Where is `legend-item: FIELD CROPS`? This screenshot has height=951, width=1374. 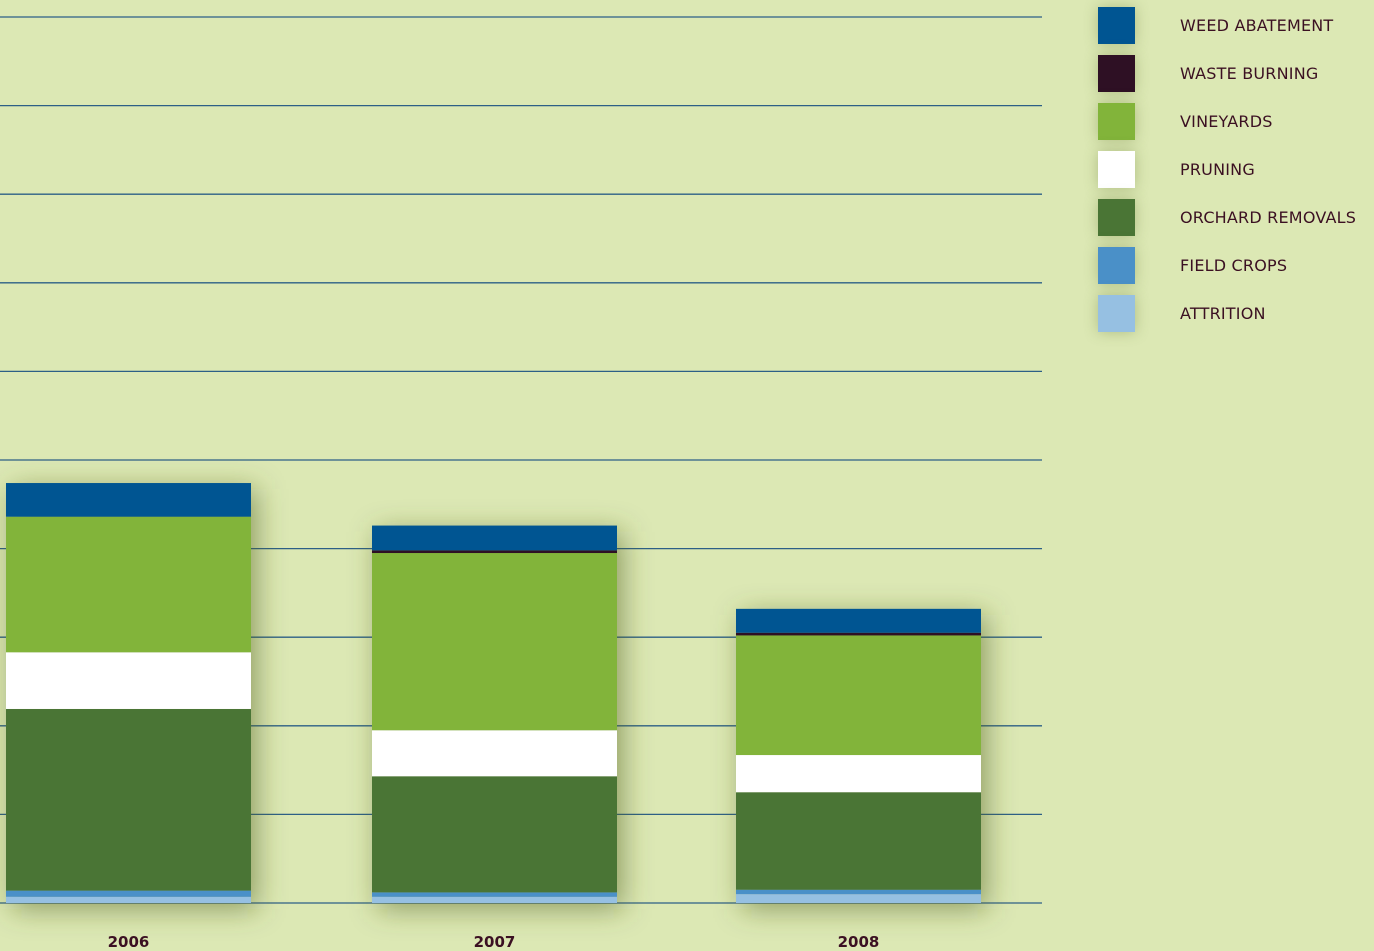
legend-item: FIELD CROPS is located at coordinates (1236, 265).